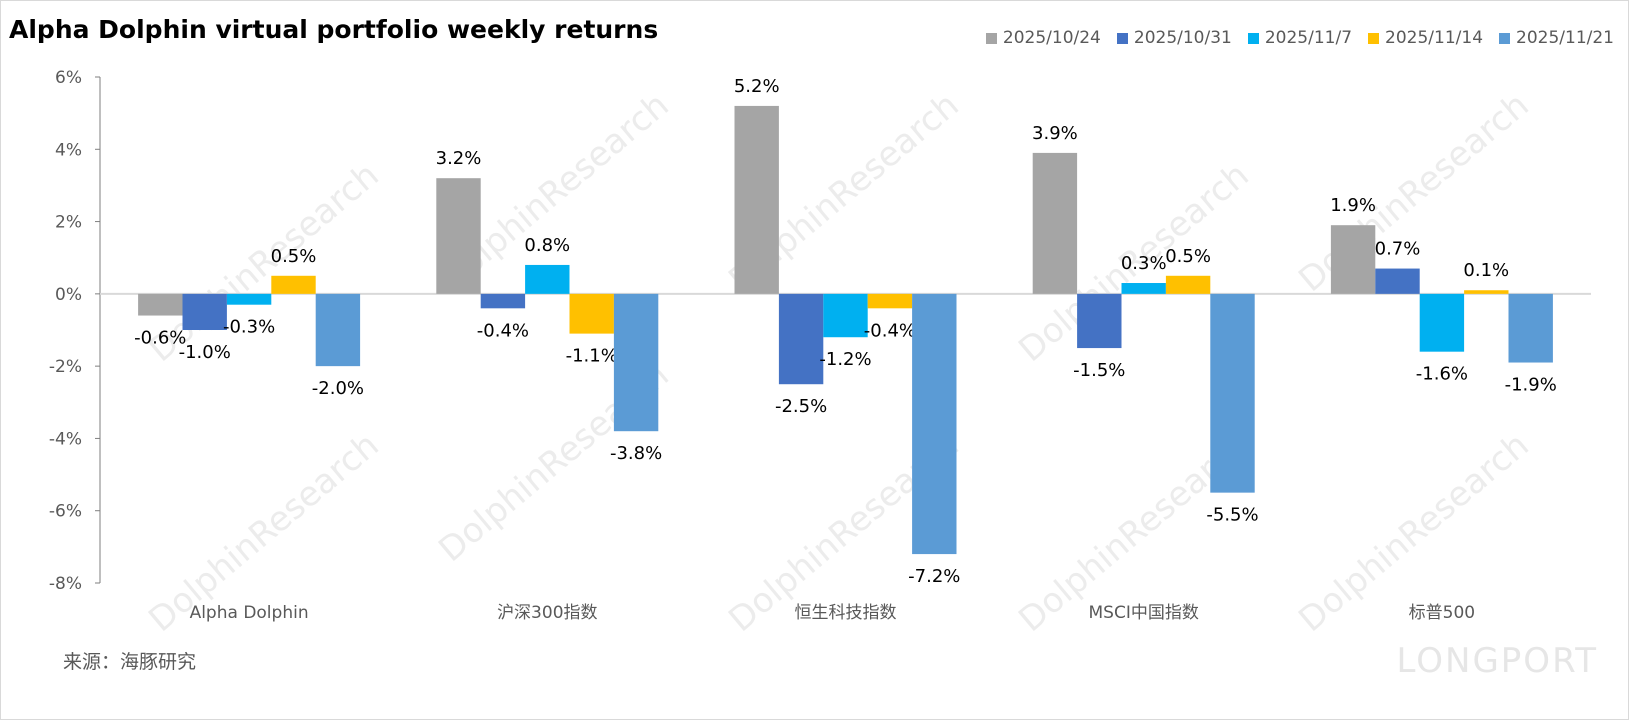 This screenshot has width=1629, height=720. Describe the element at coordinates (1497, 661) in the screenshot. I see `longport-logo: LONGPORT` at that location.